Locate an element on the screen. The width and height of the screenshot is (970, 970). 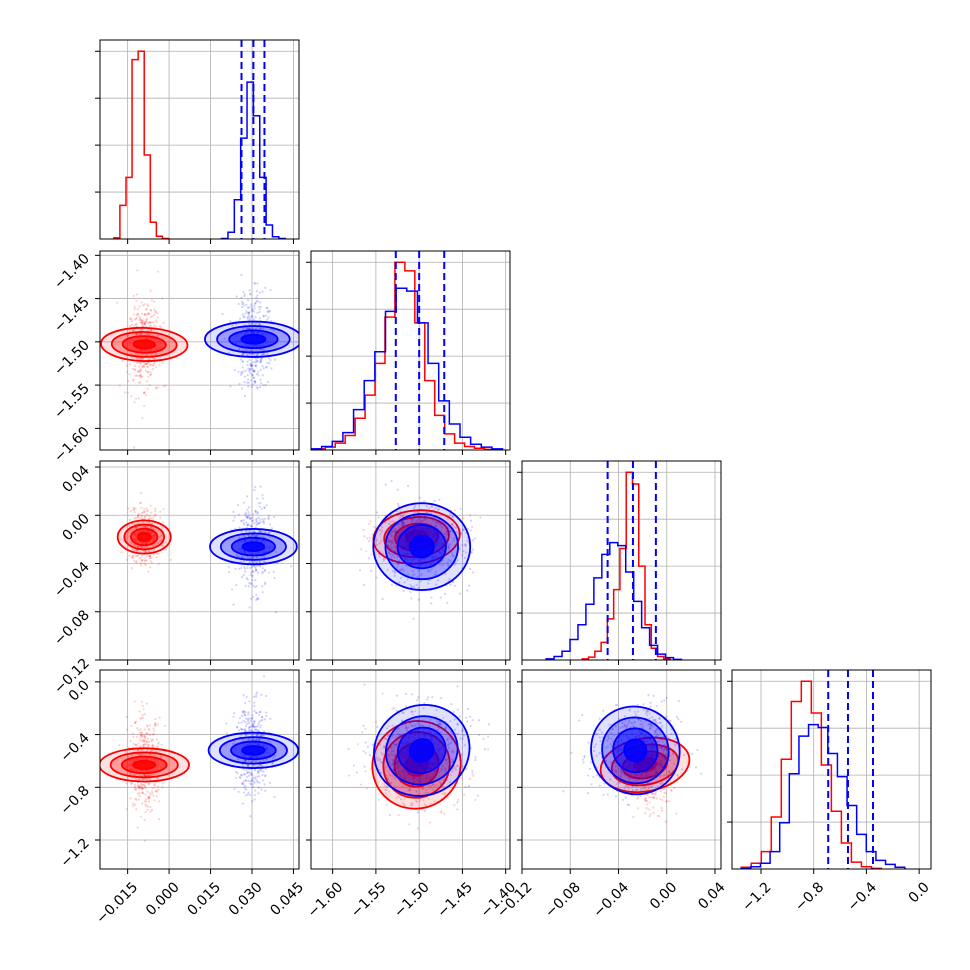
panel-frame is located at coordinates (199, 139).